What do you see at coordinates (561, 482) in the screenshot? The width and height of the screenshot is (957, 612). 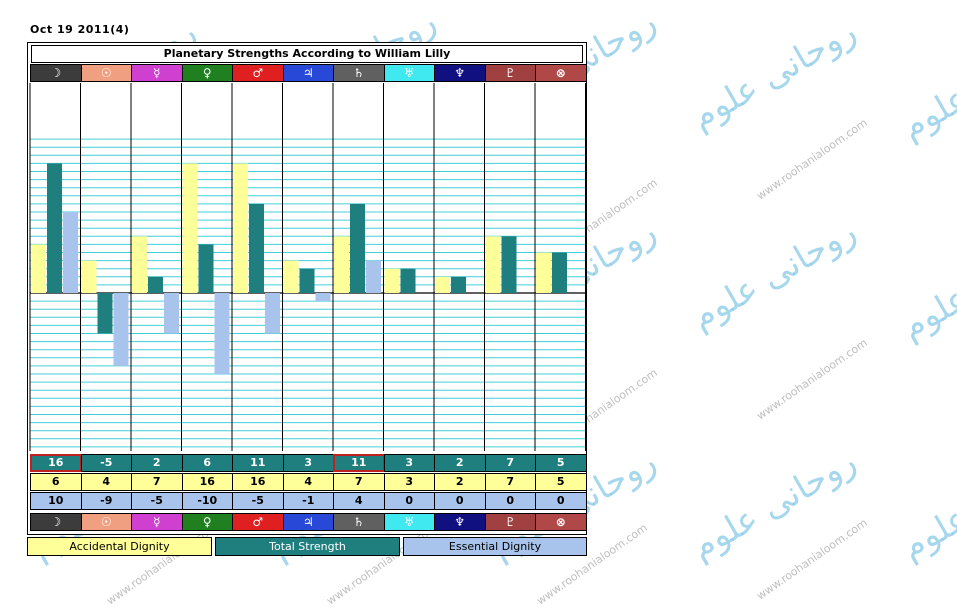 I see `accidental-value: 5` at bounding box center [561, 482].